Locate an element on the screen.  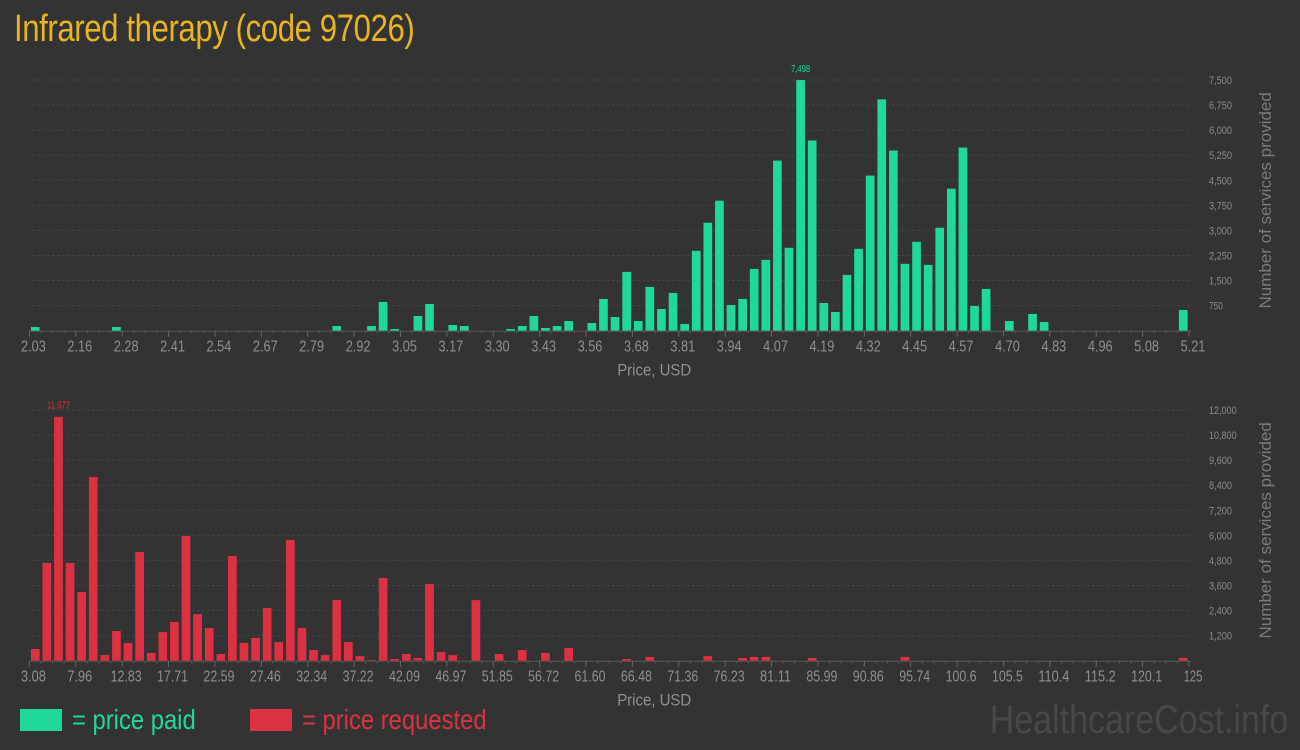
x-tick-label: 2.92 is located at coordinates (358, 347).